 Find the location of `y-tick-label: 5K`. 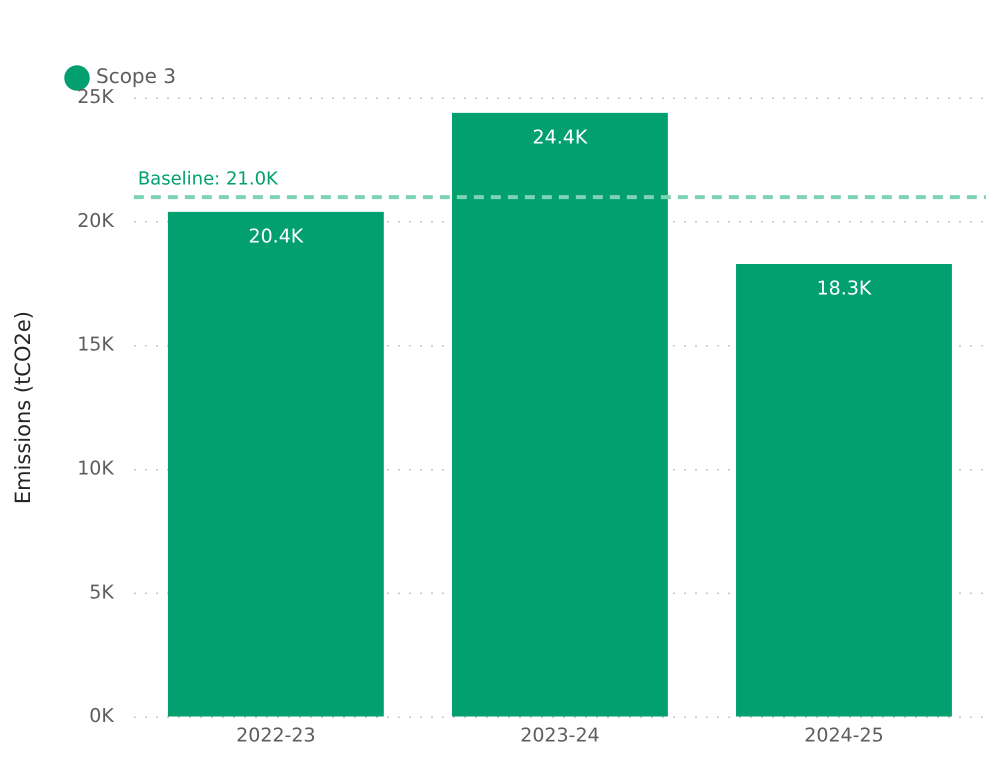

y-tick-label: 5K is located at coordinates (101, 592).